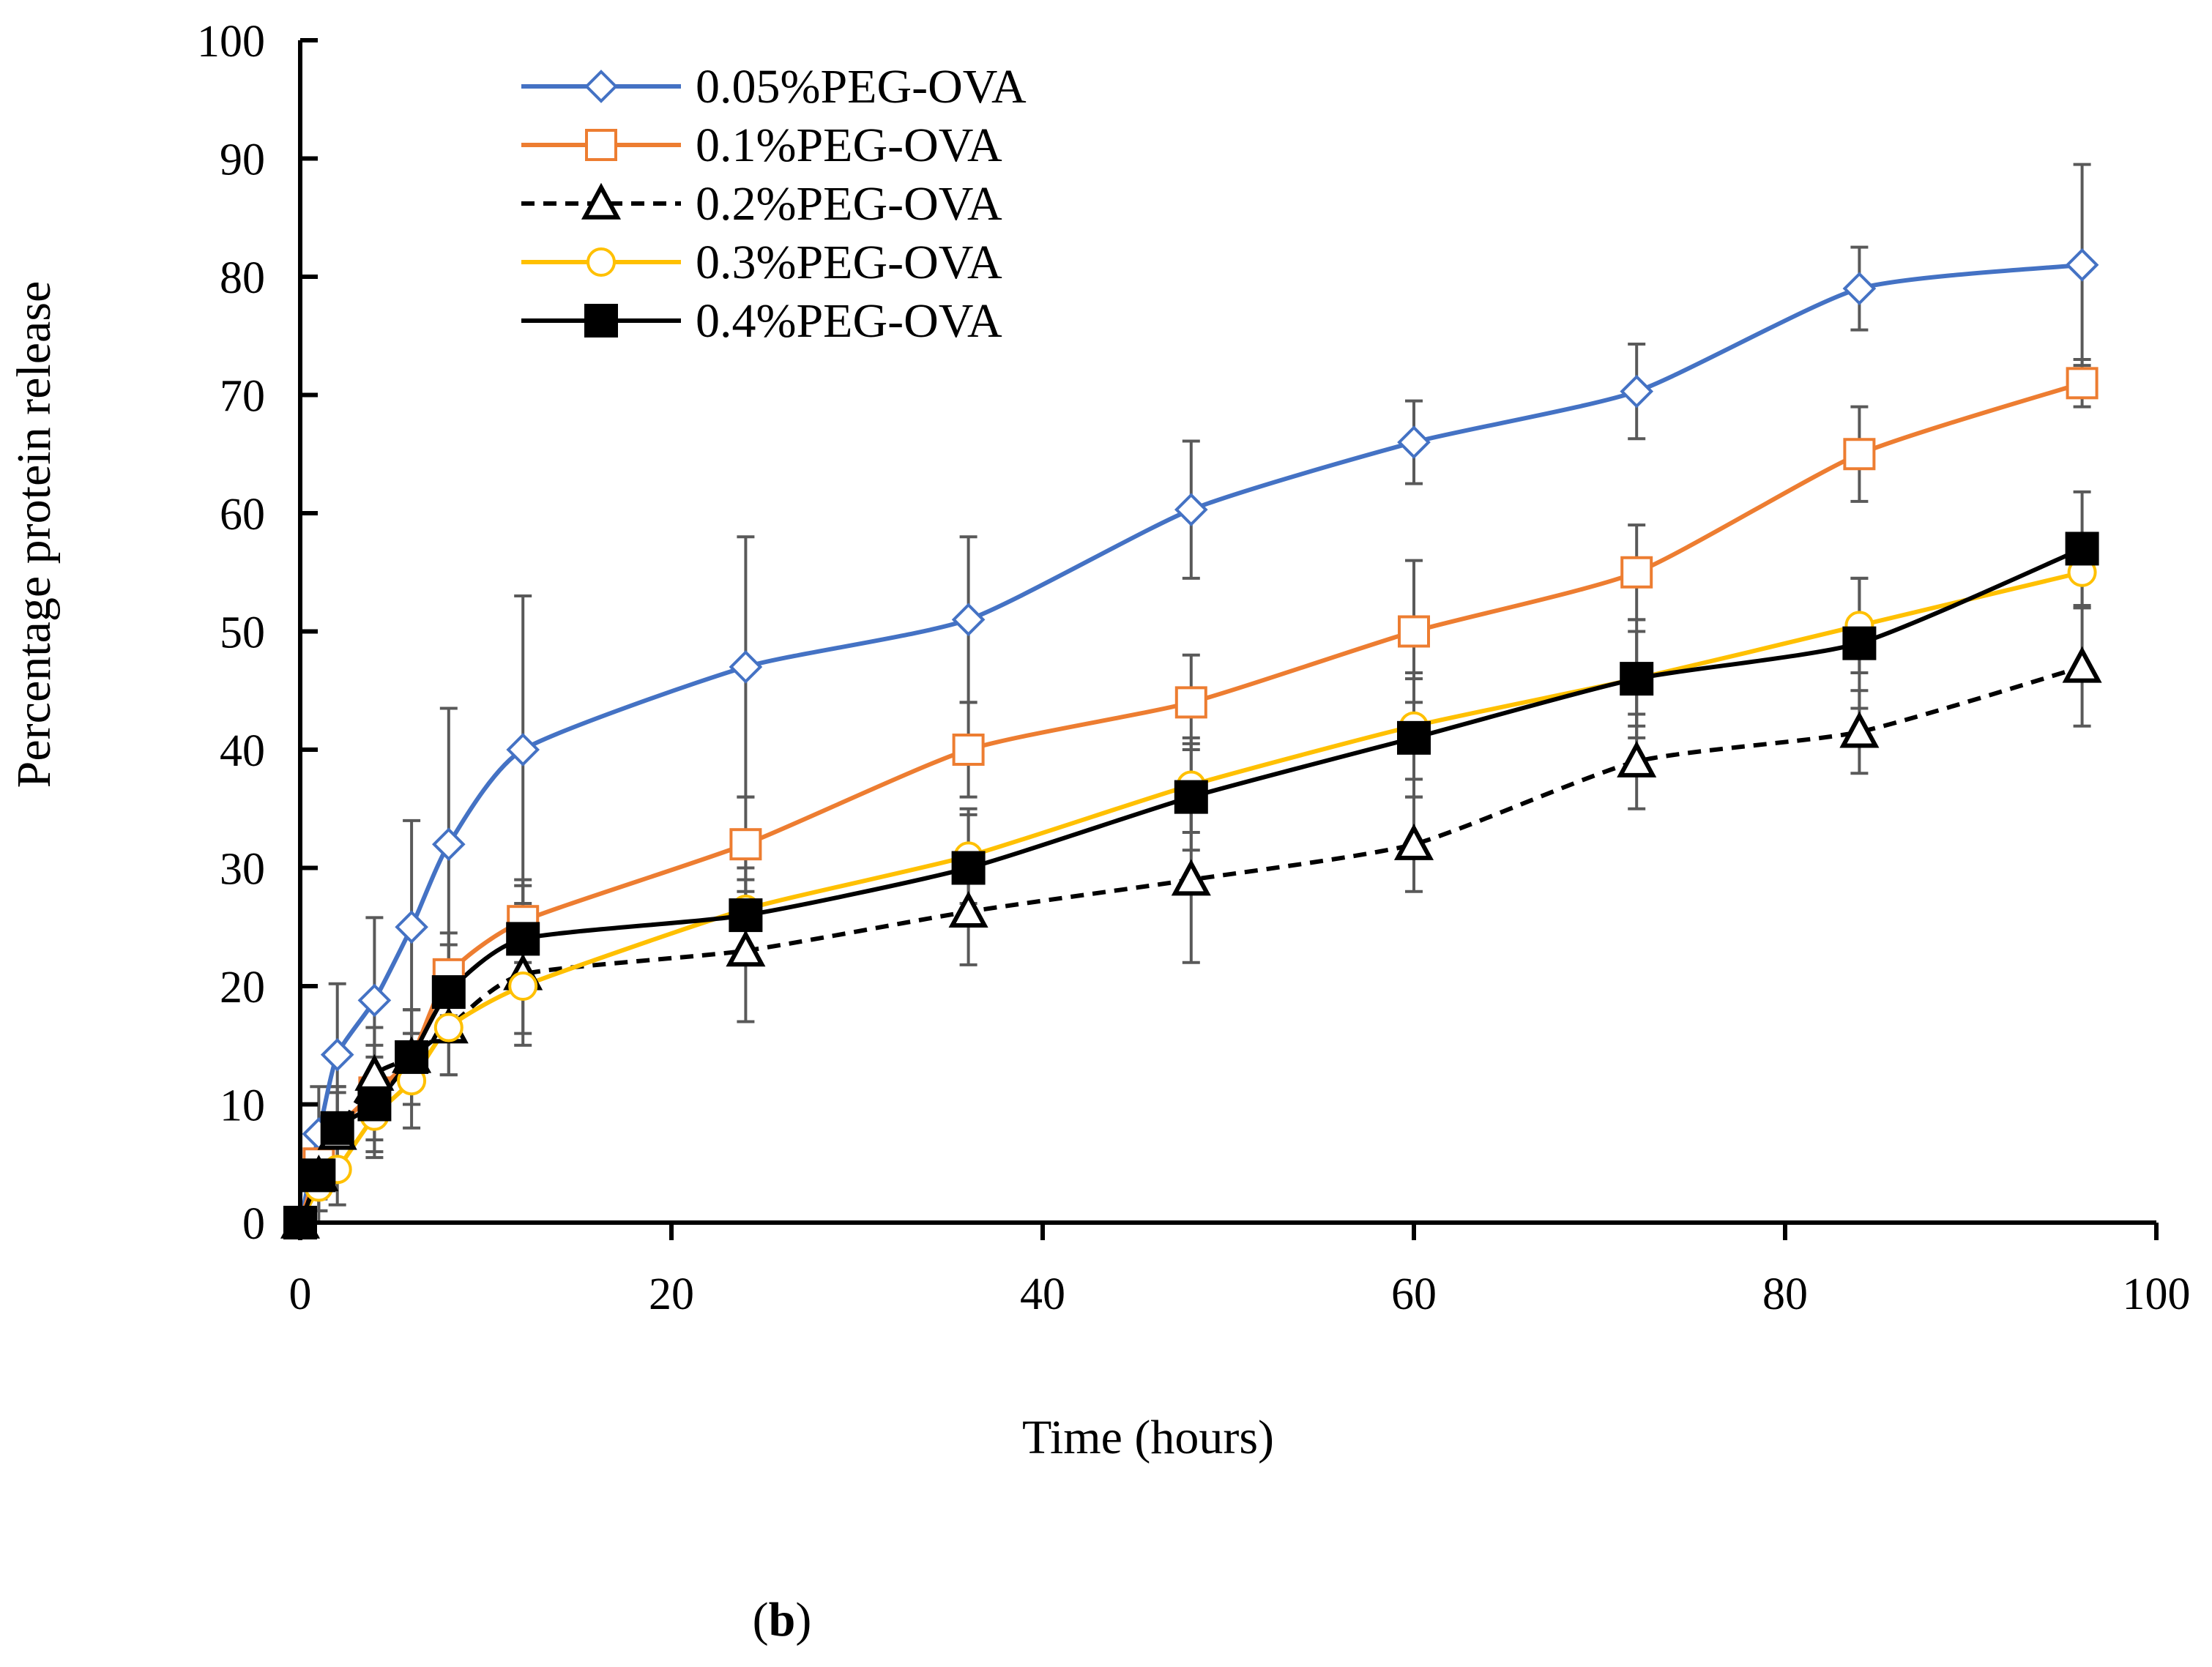 The height and width of the screenshot is (1667, 2212). Describe the element at coordinates (243, 278) in the screenshot. I see `y-tick-label: 80` at that location.